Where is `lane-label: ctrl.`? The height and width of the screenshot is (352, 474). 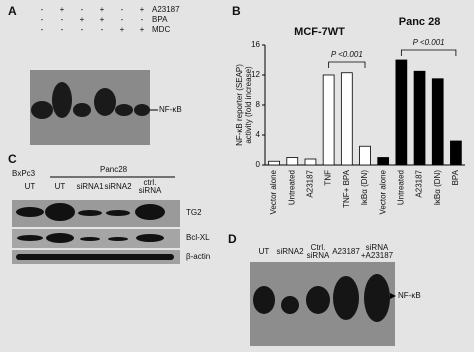
lane-label: ctrl. is located at coordinates (150, 182).